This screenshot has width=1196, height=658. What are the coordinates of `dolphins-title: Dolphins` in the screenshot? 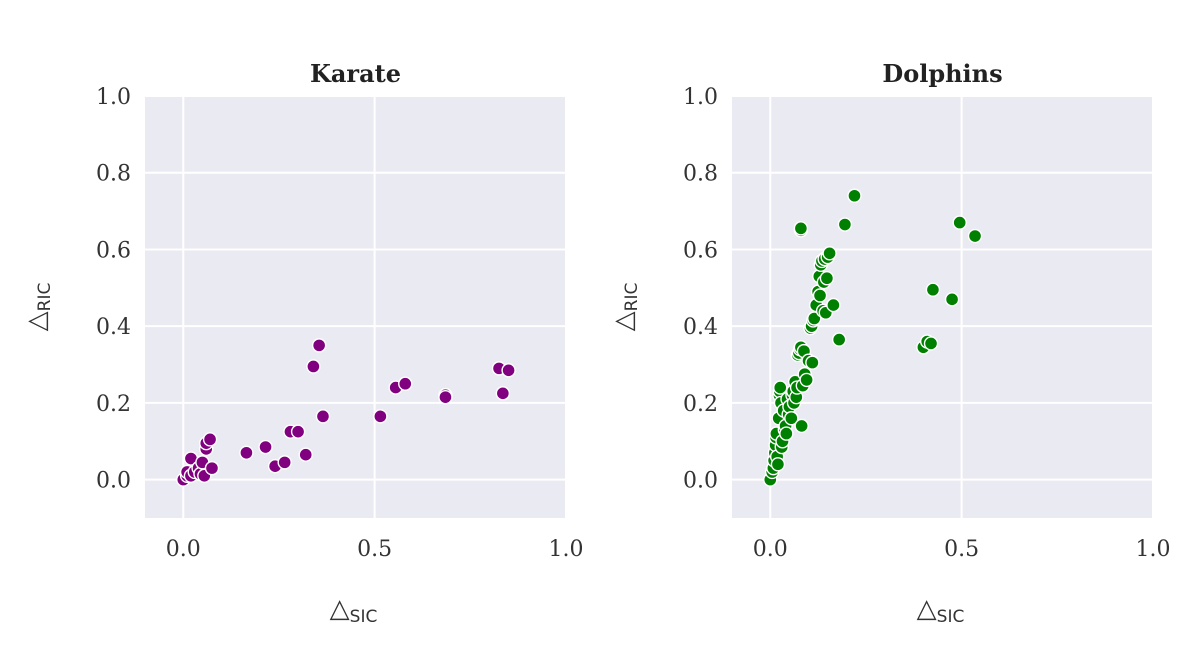 It's located at (942, 73).